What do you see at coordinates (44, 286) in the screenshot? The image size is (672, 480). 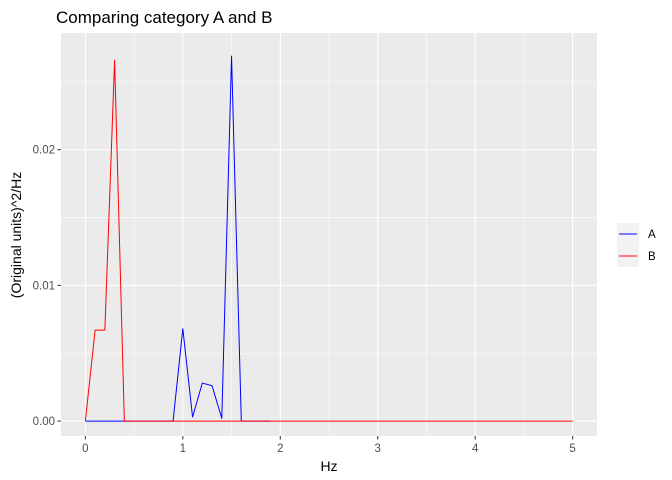 I see `y-tick-label-1: 0.01` at bounding box center [44, 286].